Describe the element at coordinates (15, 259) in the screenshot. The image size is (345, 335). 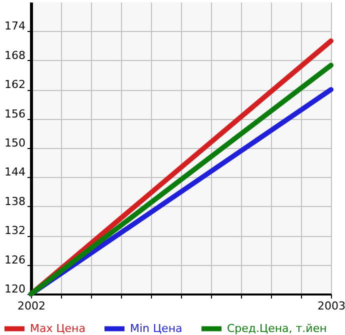
I see `y-tick-label: 126` at that location.